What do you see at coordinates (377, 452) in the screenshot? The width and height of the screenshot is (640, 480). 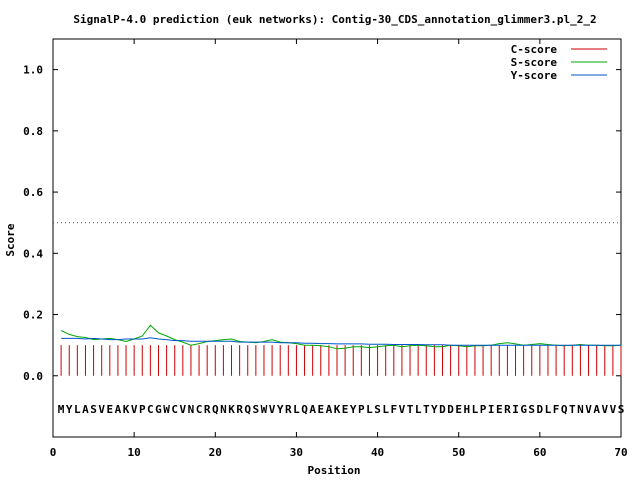 I see `x-tick-label: 40` at bounding box center [377, 452].